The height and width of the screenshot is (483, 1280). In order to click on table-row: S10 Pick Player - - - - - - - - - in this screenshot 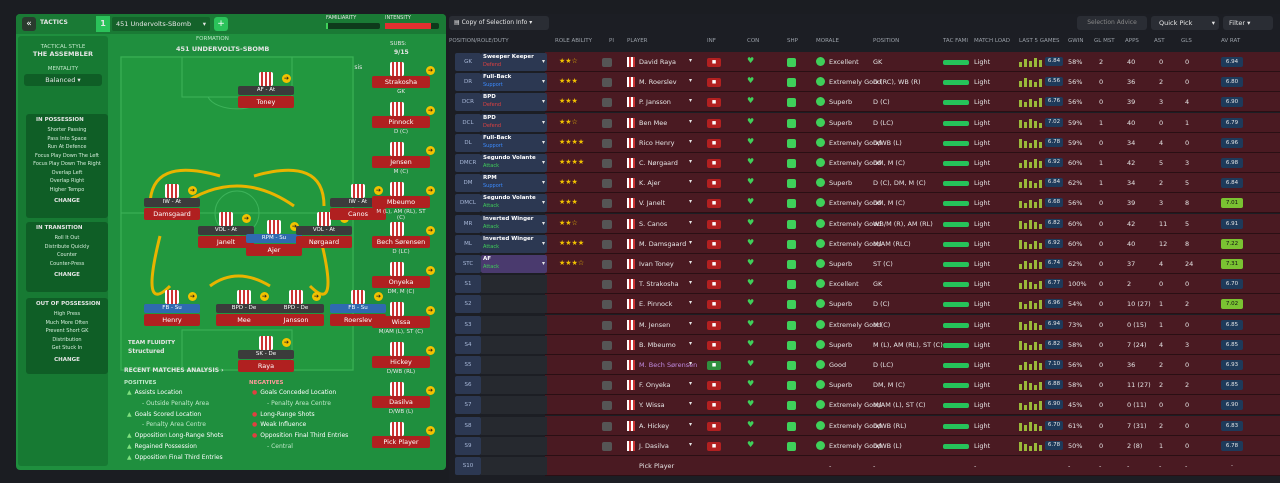, I will do `click(864, 466)`.